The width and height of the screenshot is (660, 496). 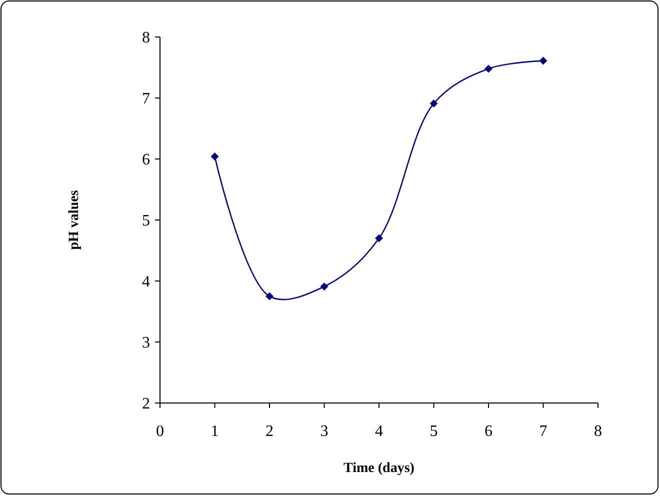 I want to click on y-tick-label: 4, so click(x=146, y=282).